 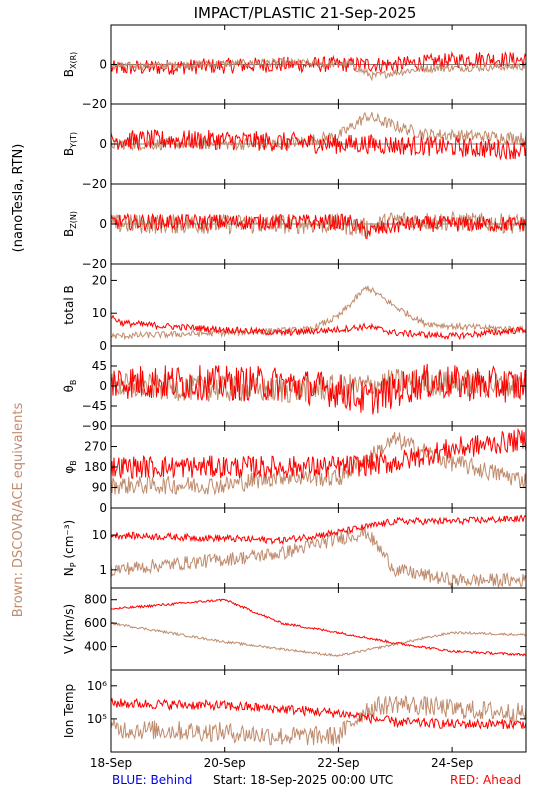 I want to click on series-bx-brown, so click(x=318, y=69).